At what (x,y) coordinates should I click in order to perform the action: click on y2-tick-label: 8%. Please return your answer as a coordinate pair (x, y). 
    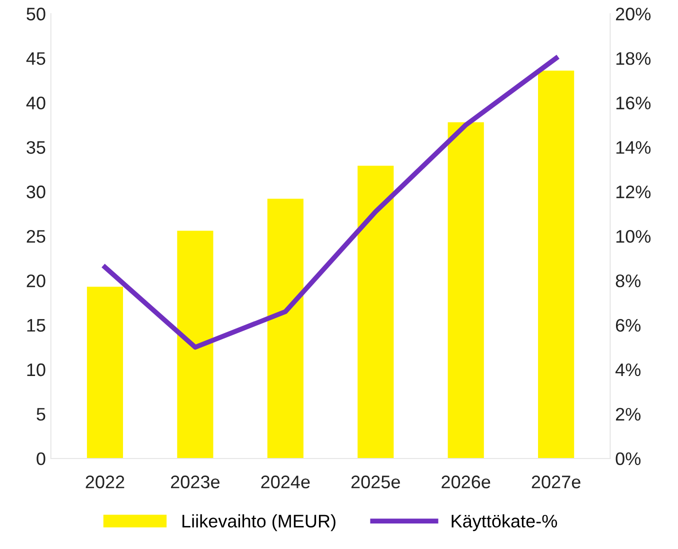
    Looking at the image, I should click on (628, 281).